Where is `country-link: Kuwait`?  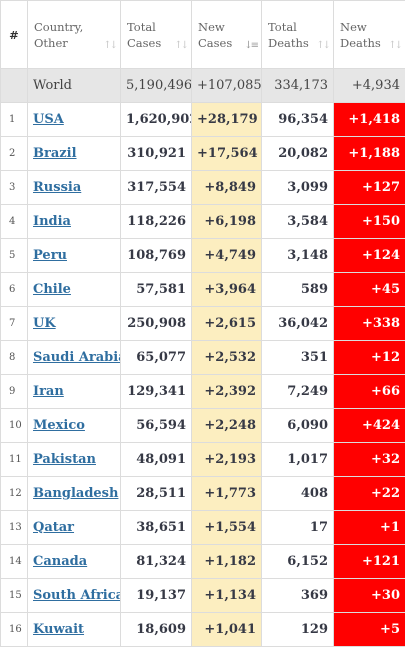 country-link: Kuwait is located at coordinates (58, 629).